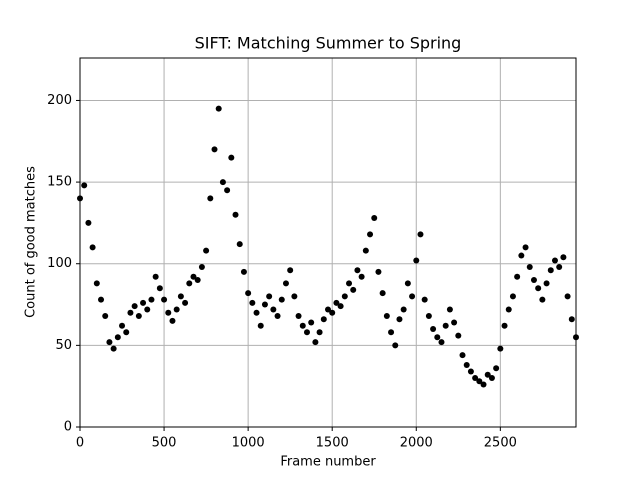 The image size is (640, 480). What do you see at coordinates (248, 443) in the screenshot?
I see `x-tick-label: 1000` at bounding box center [248, 443].